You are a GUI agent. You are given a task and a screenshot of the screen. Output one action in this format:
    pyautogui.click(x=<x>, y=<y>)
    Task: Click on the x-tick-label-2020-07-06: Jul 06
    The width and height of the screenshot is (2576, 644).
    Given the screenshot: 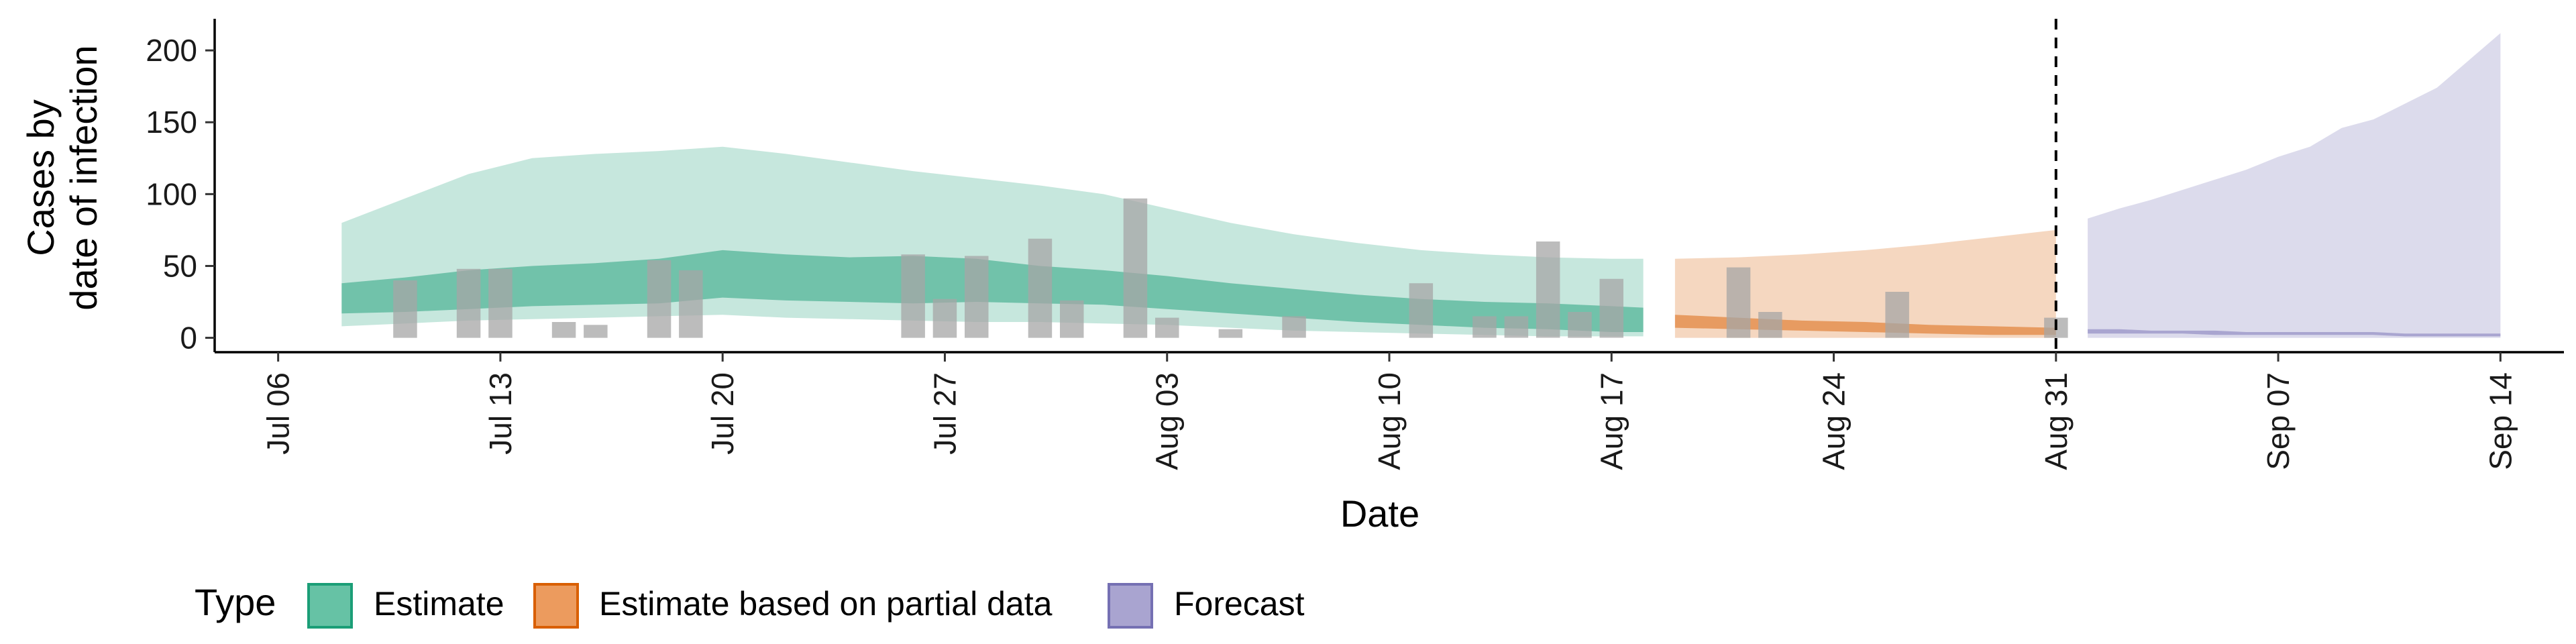 What is the action you would take?
    pyautogui.click(x=278, y=413)
    